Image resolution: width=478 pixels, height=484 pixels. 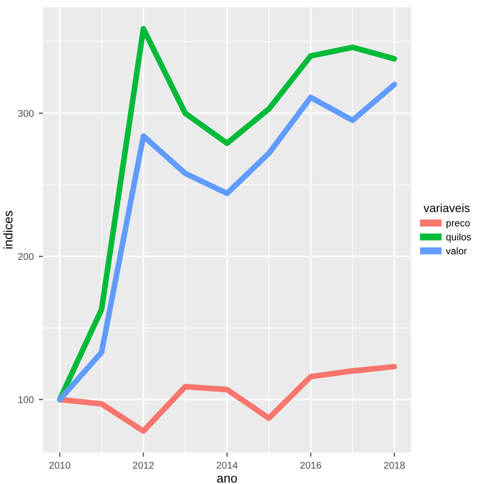 What do you see at coordinates (227, 479) in the screenshot?
I see `x-axis-title: ano` at bounding box center [227, 479].